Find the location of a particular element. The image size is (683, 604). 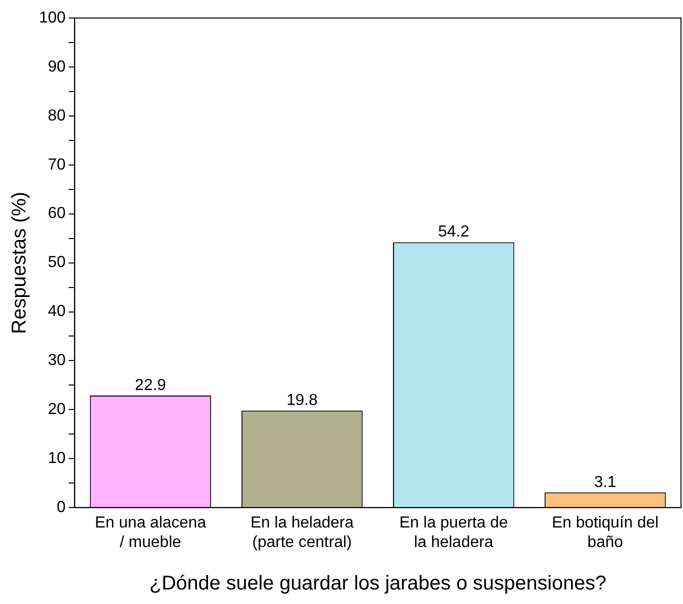

x-tick-label: En la heladera (parte central) is located at coordinates (302, 532).